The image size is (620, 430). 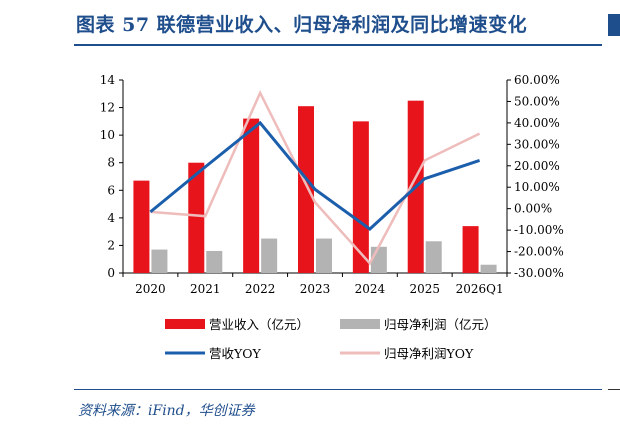 What do you see at coordinates (614, 25) in the screenshot?
I see `adjacent-panel-edge` at bounding box center [614, 25].